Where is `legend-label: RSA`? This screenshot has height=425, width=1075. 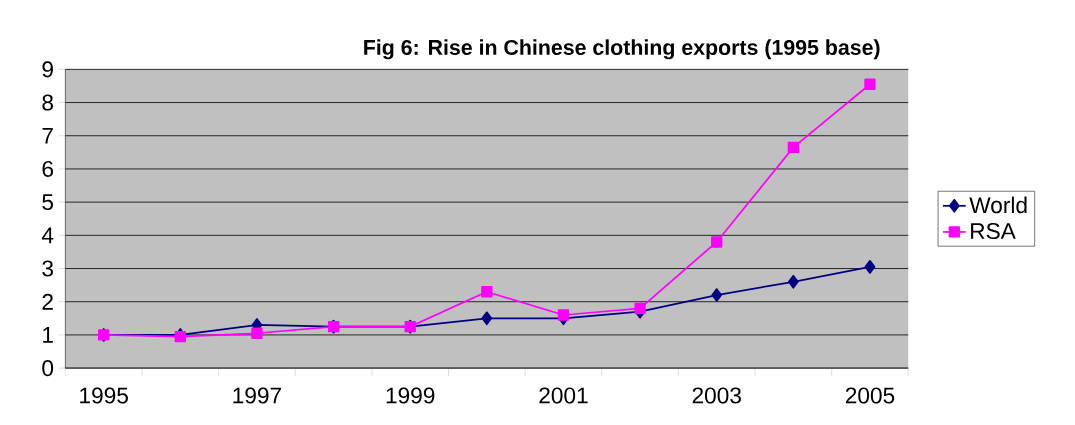 legend-label: RSA is located at coordinates (993, 230).